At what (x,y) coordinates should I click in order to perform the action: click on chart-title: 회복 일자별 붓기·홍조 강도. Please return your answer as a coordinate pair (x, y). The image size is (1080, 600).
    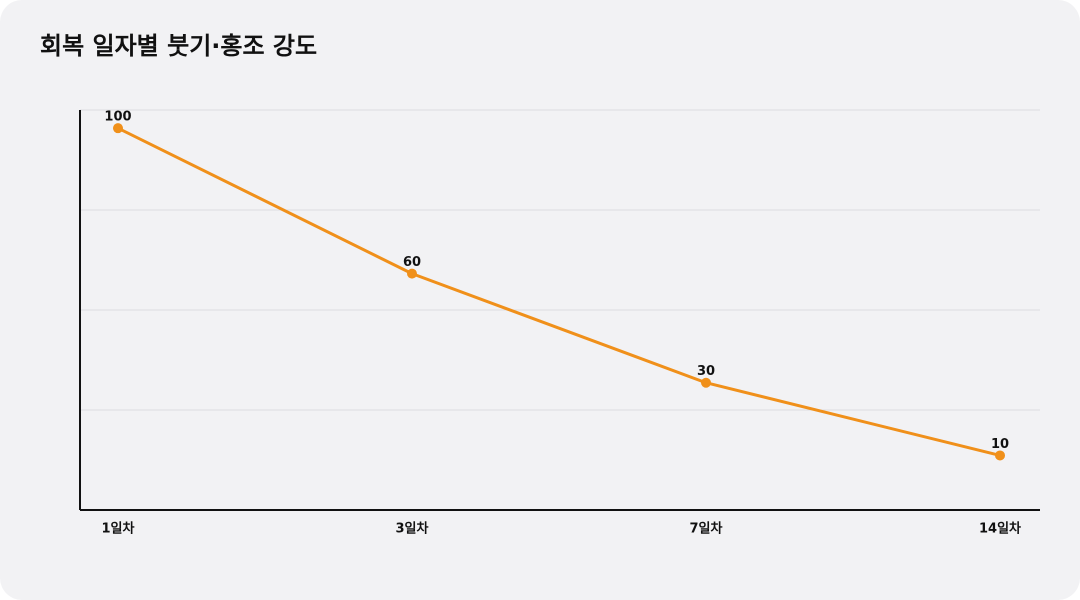
    Looking at the image, I should click on (178, 46).